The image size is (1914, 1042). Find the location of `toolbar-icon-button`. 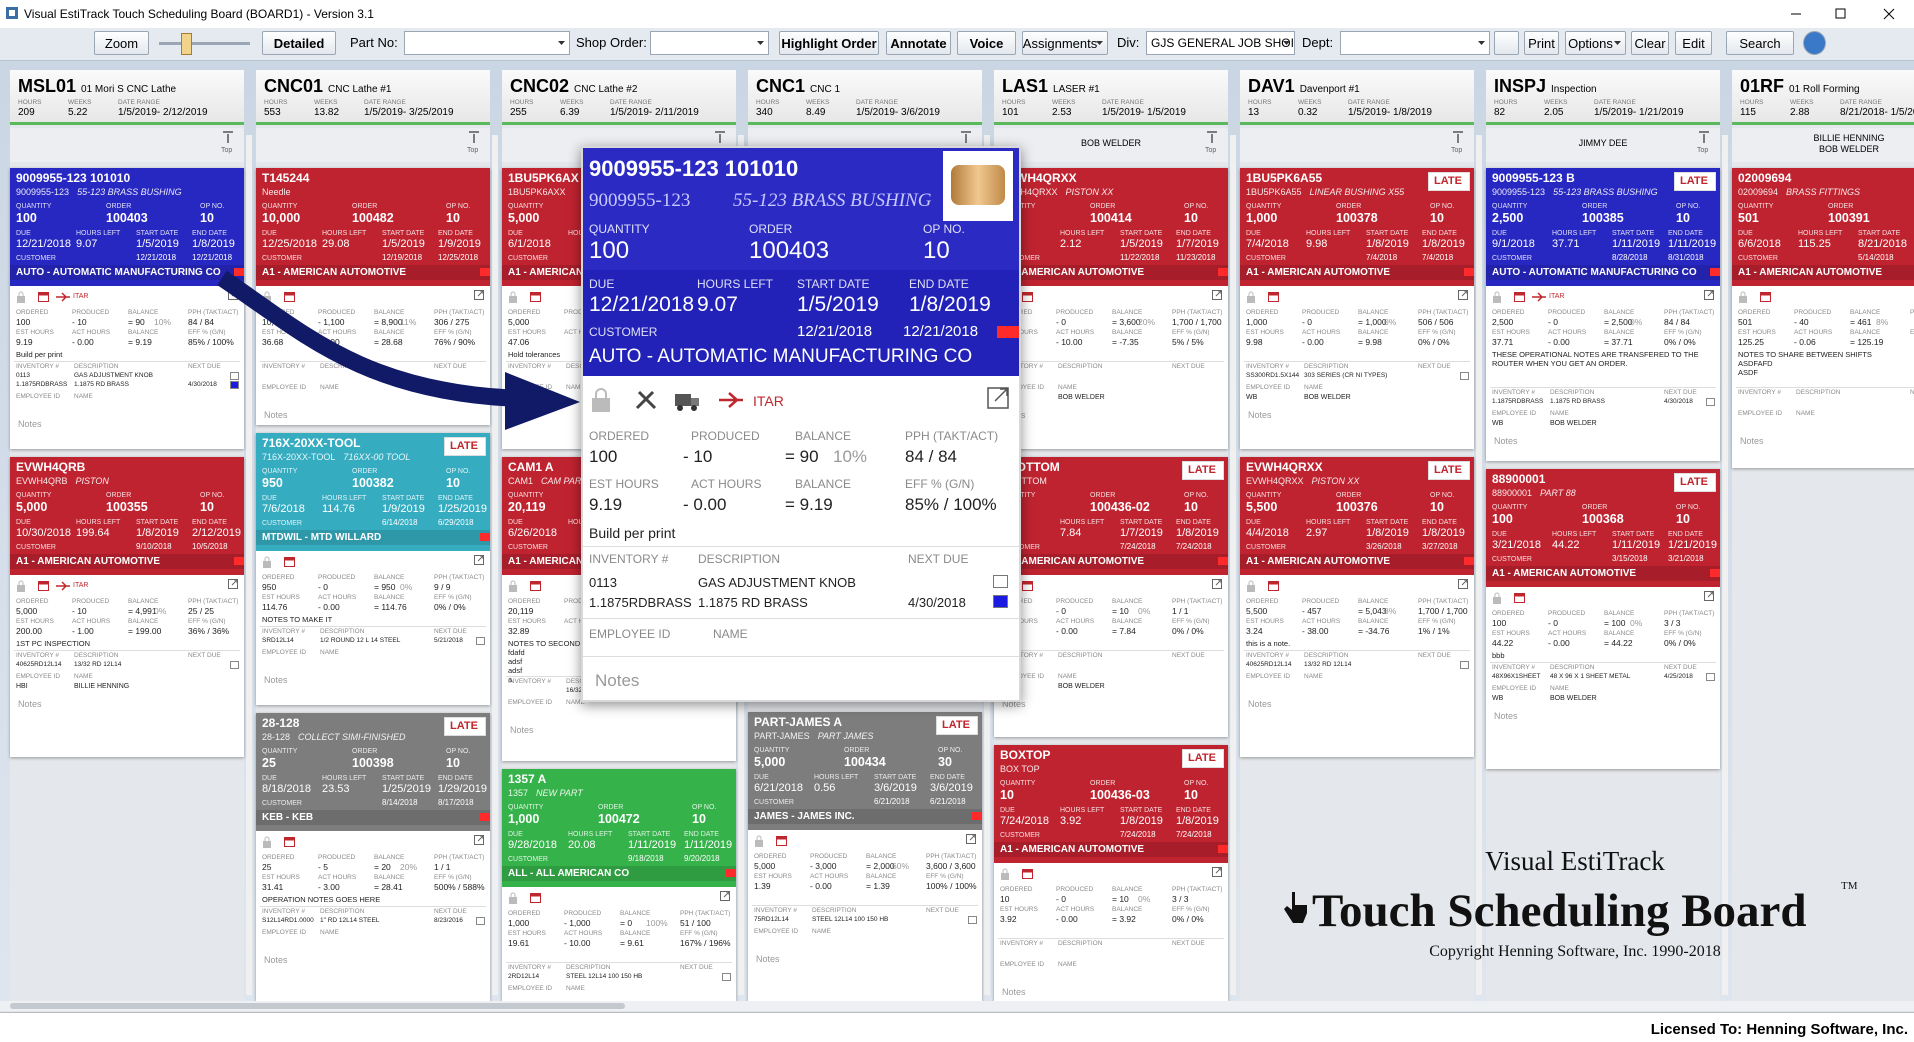

toolbar-icon-button is located at coordinates (1506, 43).